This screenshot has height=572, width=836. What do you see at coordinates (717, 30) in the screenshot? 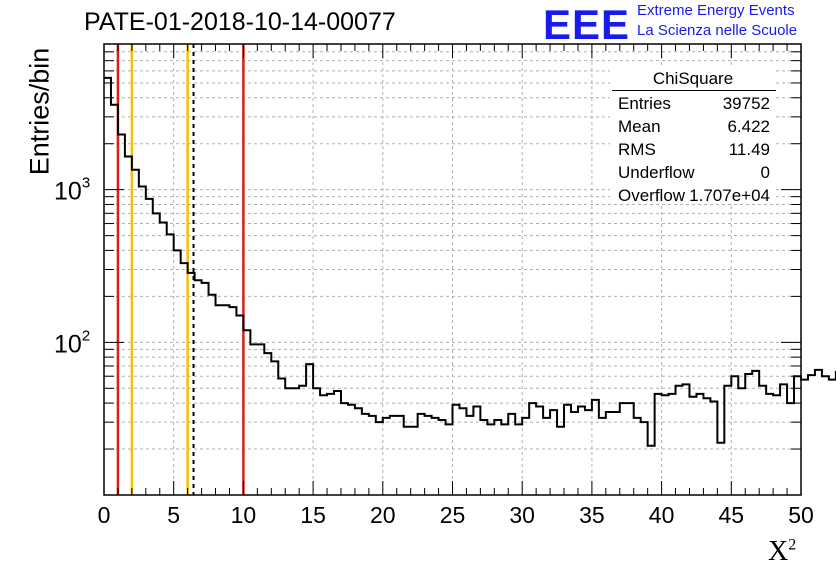
I see `logo-line-2: La Scienza nelle Scuole` at bounding box center [717, 30].